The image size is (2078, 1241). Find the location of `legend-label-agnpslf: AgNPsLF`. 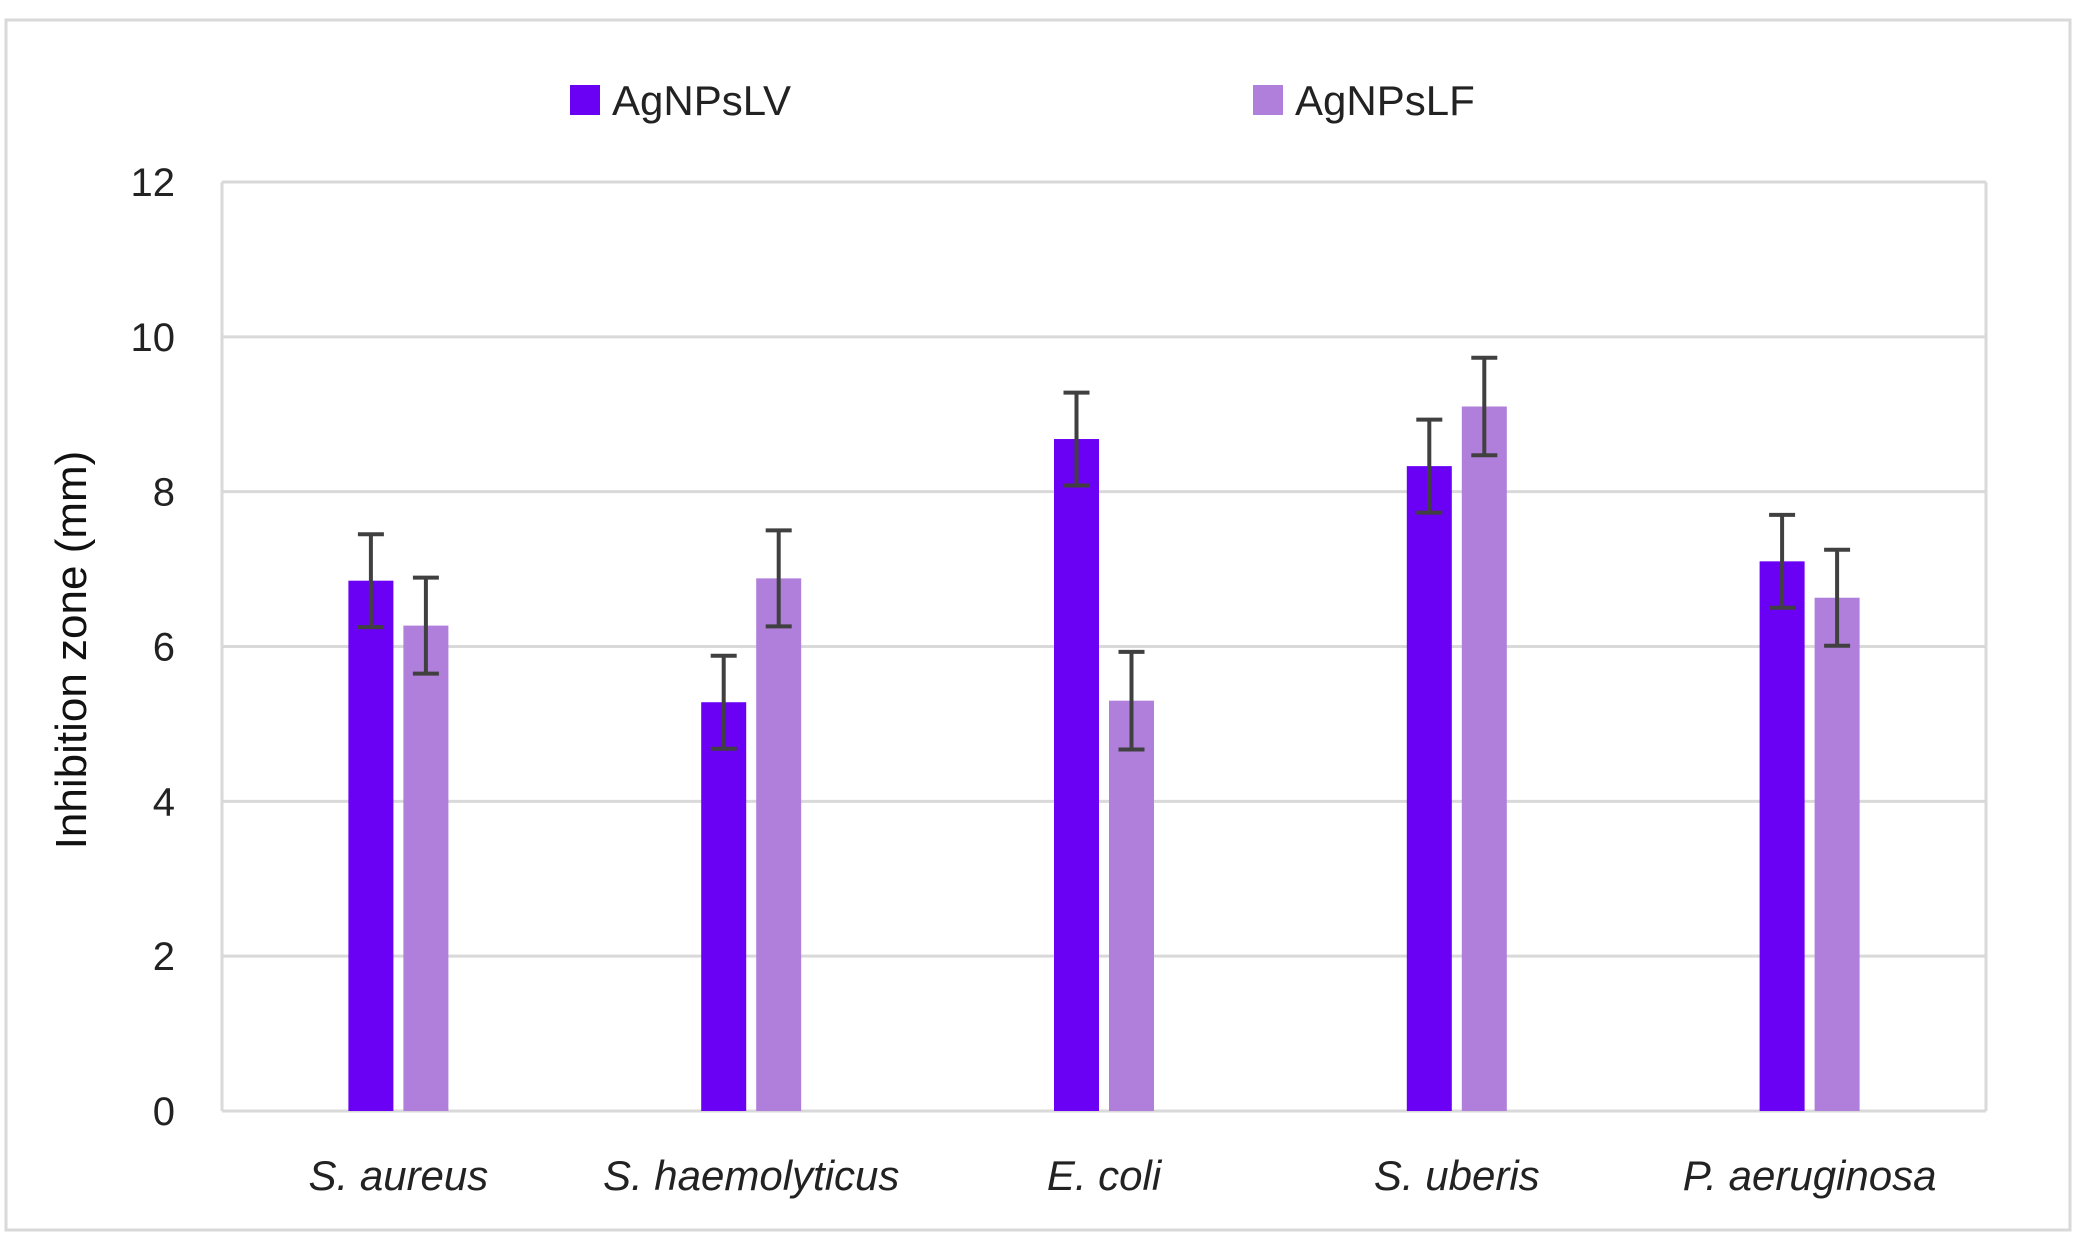

legend-label-agnpslf: AgNPsLF is located at coordinates (1385, 100).